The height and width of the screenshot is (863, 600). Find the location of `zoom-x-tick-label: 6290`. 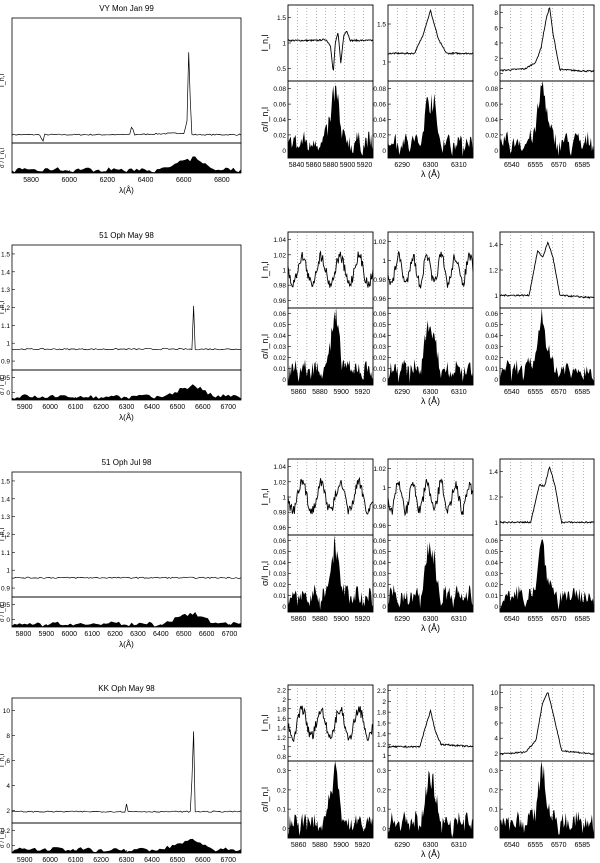

zoom-x-tick-label: 6290 is located at coordinates (402, 845).